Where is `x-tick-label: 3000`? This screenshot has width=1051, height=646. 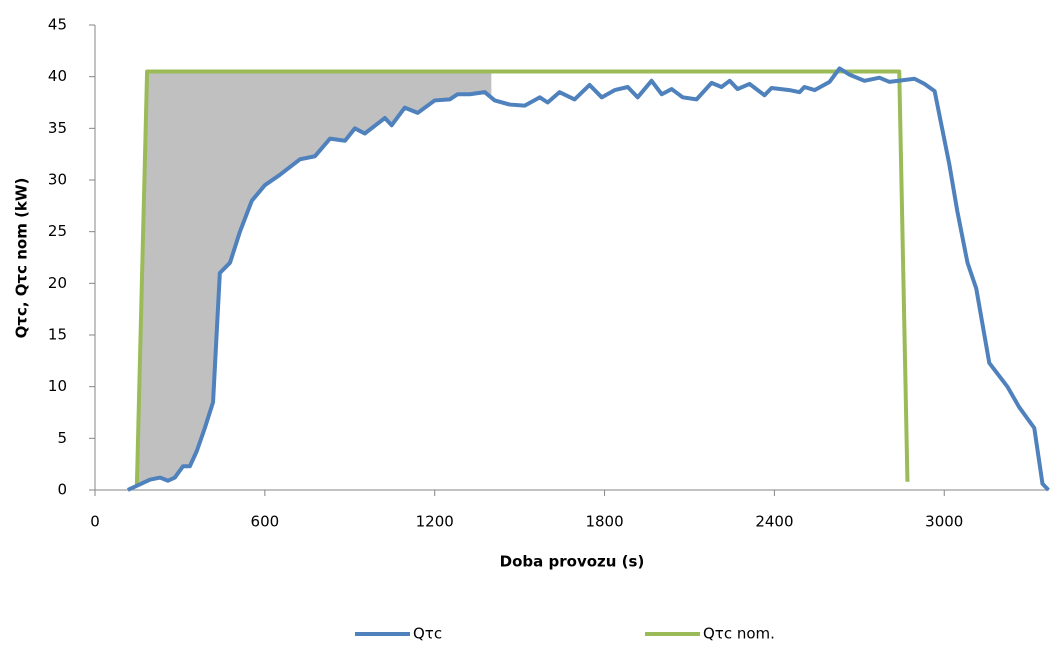 x-tick-label: 3000 is located at coordinates (944, 522).